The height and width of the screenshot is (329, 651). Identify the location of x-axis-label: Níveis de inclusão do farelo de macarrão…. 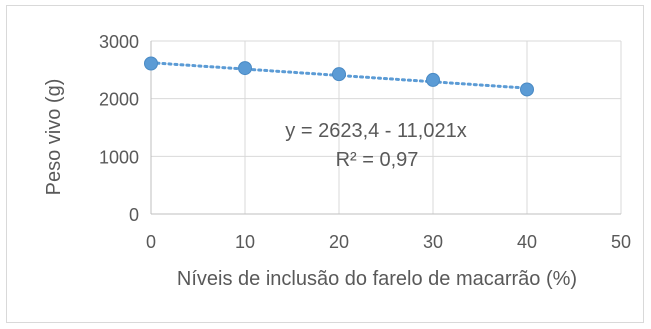
(377, 279).